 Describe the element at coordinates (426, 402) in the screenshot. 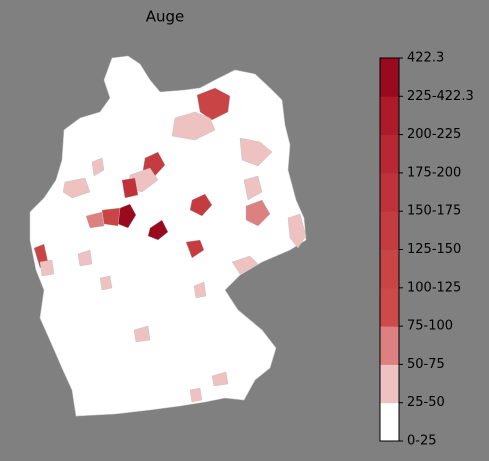

I see `colorbar-label: 25-50` at that location.